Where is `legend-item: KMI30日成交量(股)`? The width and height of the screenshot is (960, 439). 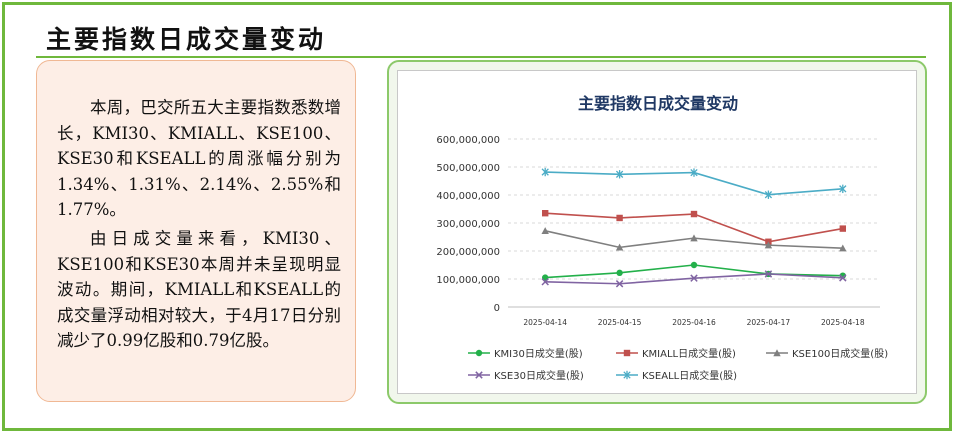 legend-item: KMI30日成交量(股) is located at coordinates (525, 353).